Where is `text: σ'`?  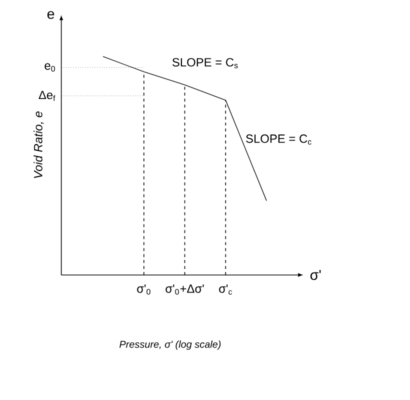
text: σ' is located at coordinates (315, 275).